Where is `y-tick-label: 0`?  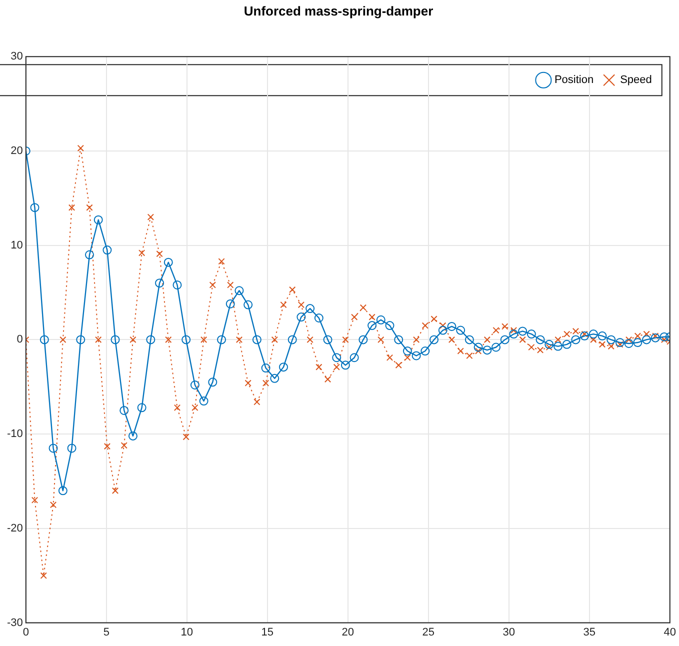 y-tick-label: 0 is located at coordinates (19, 340).